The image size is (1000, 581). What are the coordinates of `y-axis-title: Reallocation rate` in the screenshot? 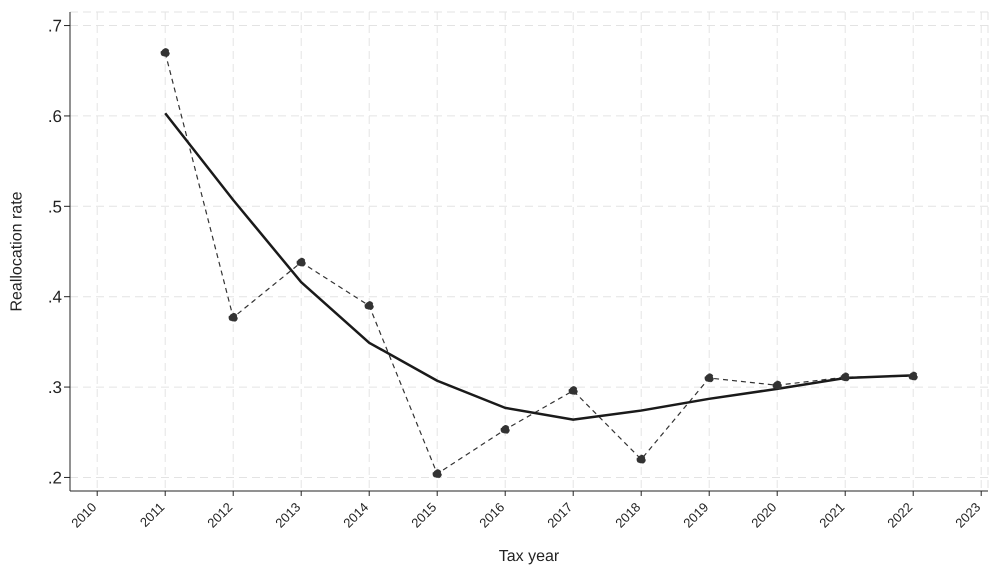 It's located at (17, 251).